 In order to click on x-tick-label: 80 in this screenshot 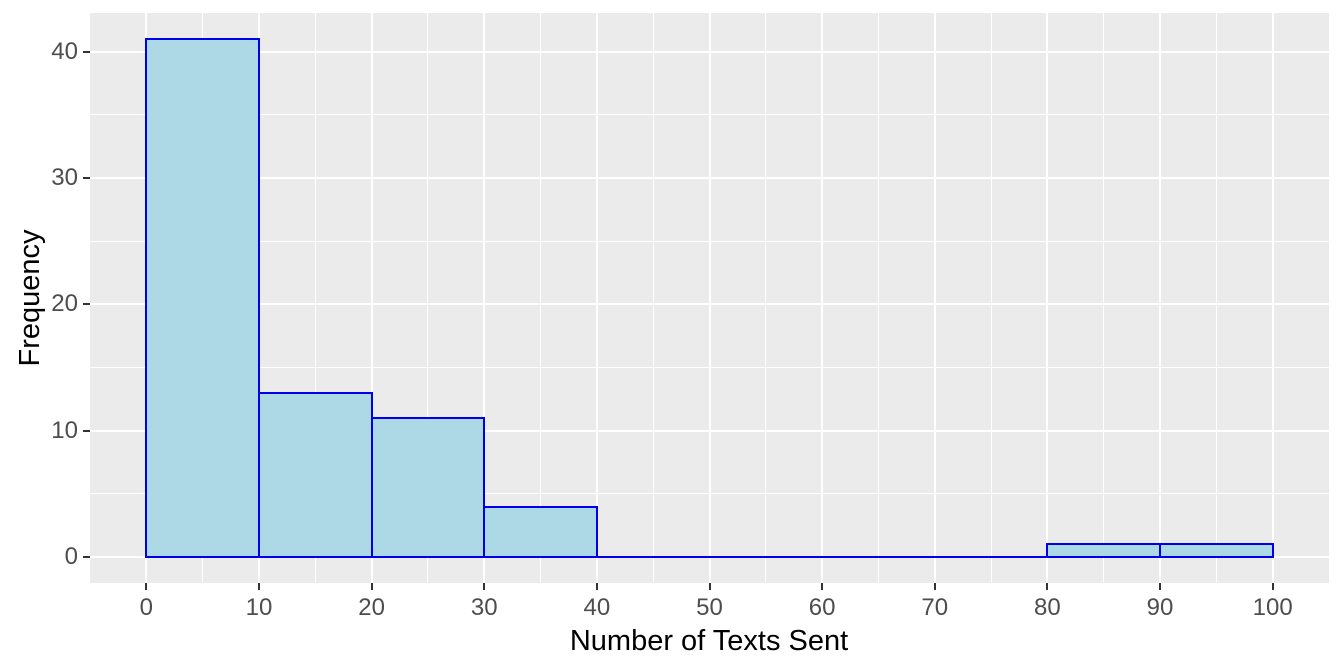, I will do `click(1047, 607)`.